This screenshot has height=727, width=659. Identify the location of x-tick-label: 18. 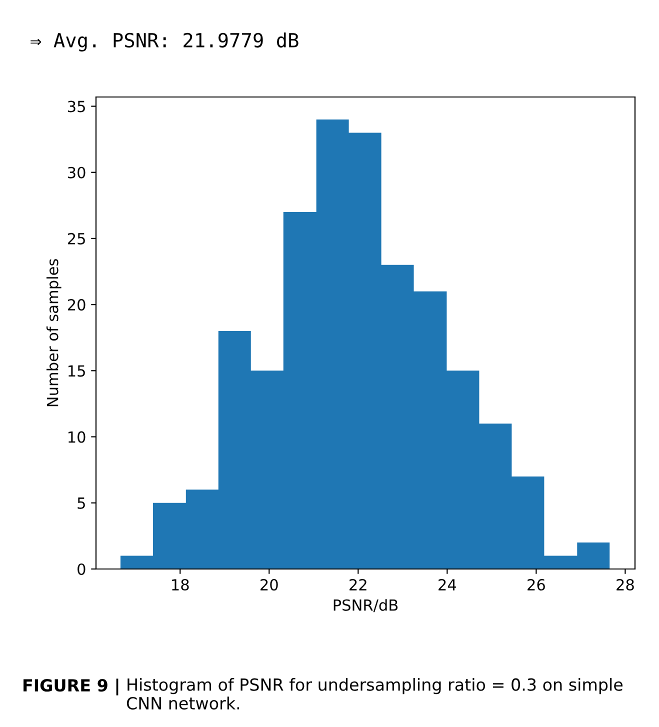
(180, 584).